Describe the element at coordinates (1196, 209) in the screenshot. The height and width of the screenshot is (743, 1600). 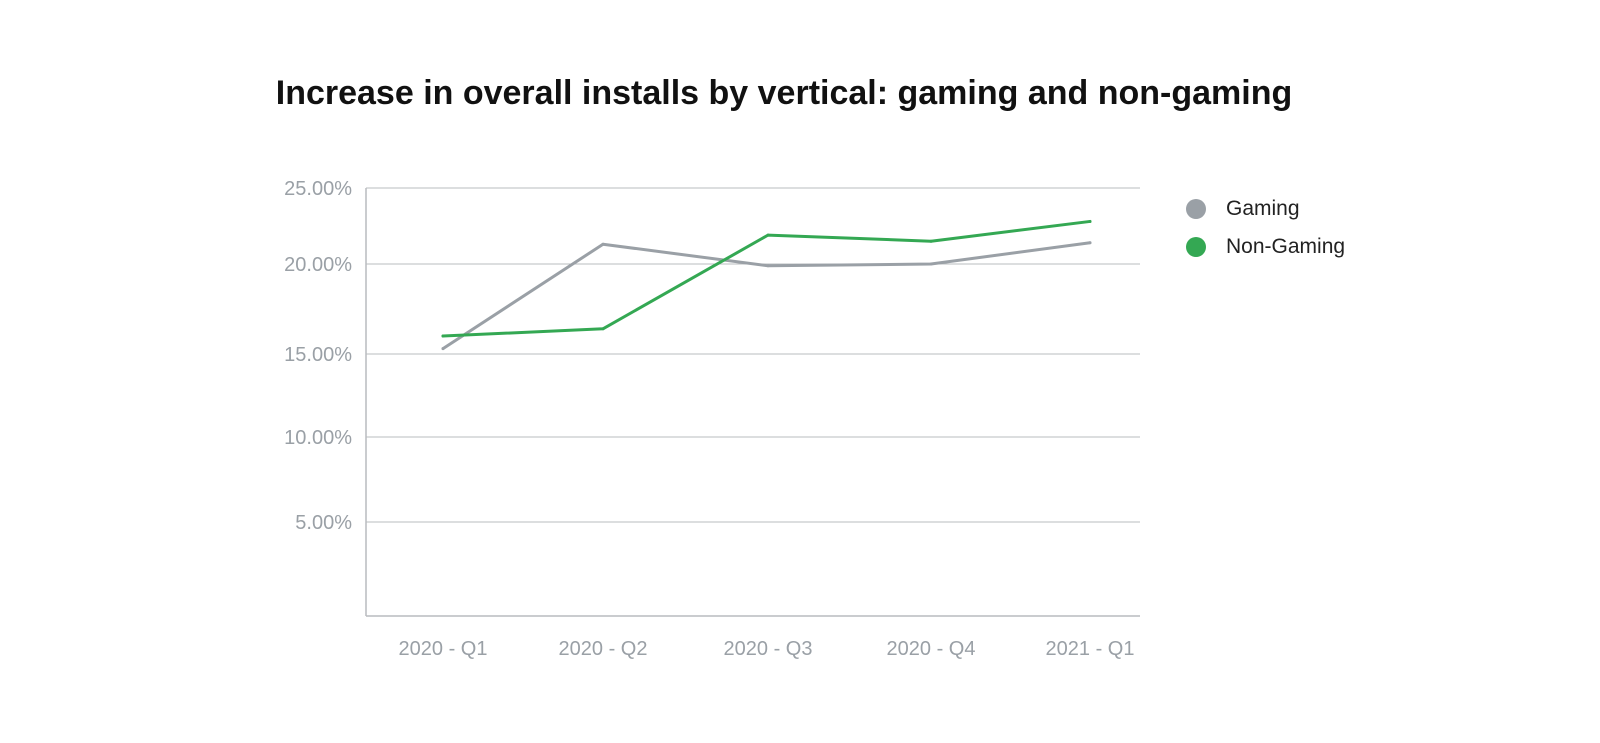
I see `legend-swatch-gaming` at that location.